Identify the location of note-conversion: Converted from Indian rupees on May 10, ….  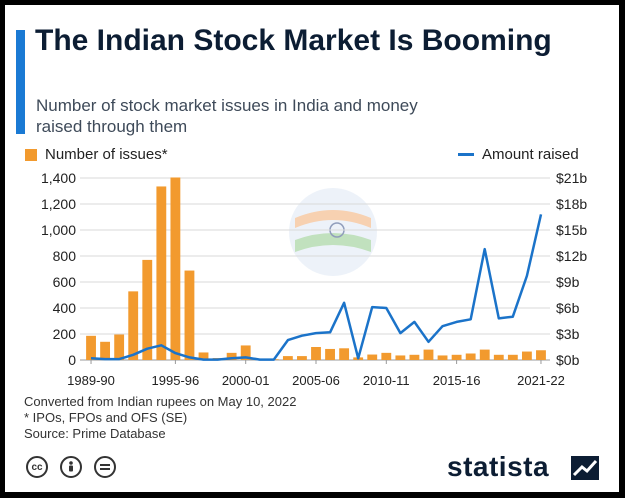
(160, 401).